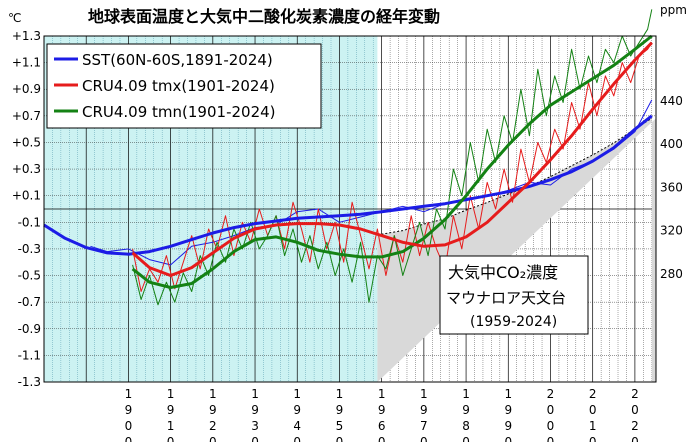 This screenshot has width=689, height=442. What do you see at coordinates (29, 355) in the screenshot?
I see `y-tick-label: -1.1` at bounding box center [29, 355].